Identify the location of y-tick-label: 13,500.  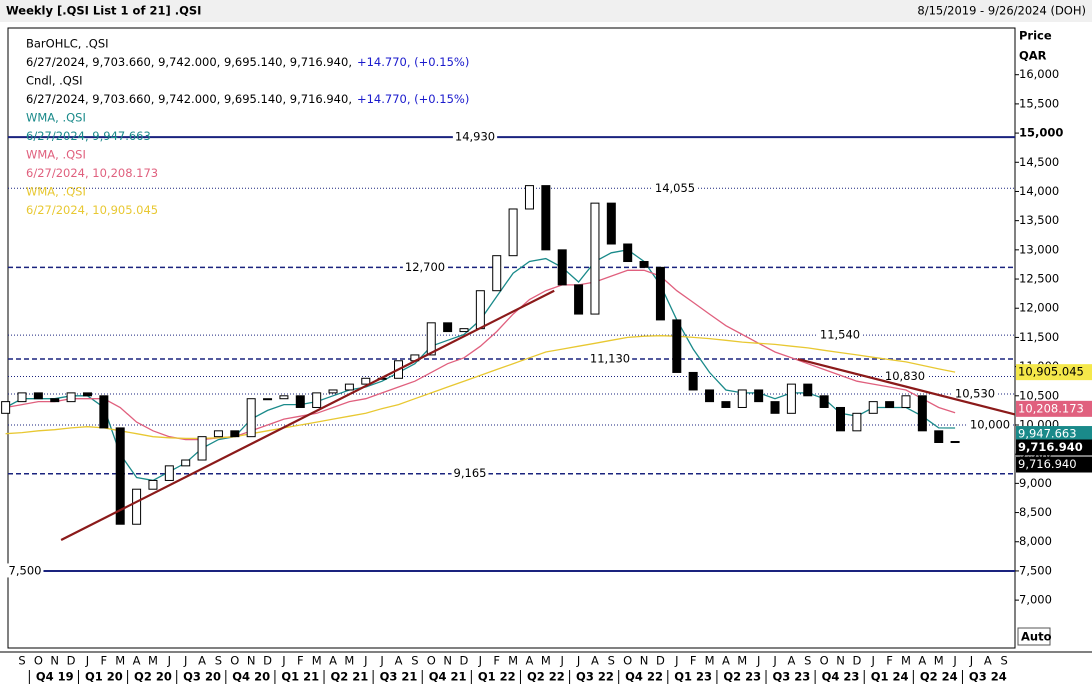
(1039, 220).